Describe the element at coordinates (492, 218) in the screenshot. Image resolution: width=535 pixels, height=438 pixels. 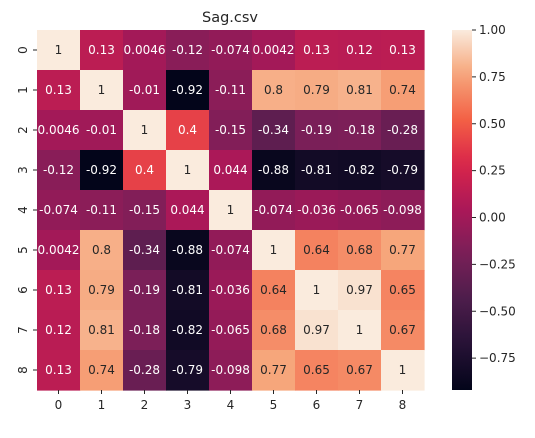
I see `colorbar-tick-label: 0.00` at that location.